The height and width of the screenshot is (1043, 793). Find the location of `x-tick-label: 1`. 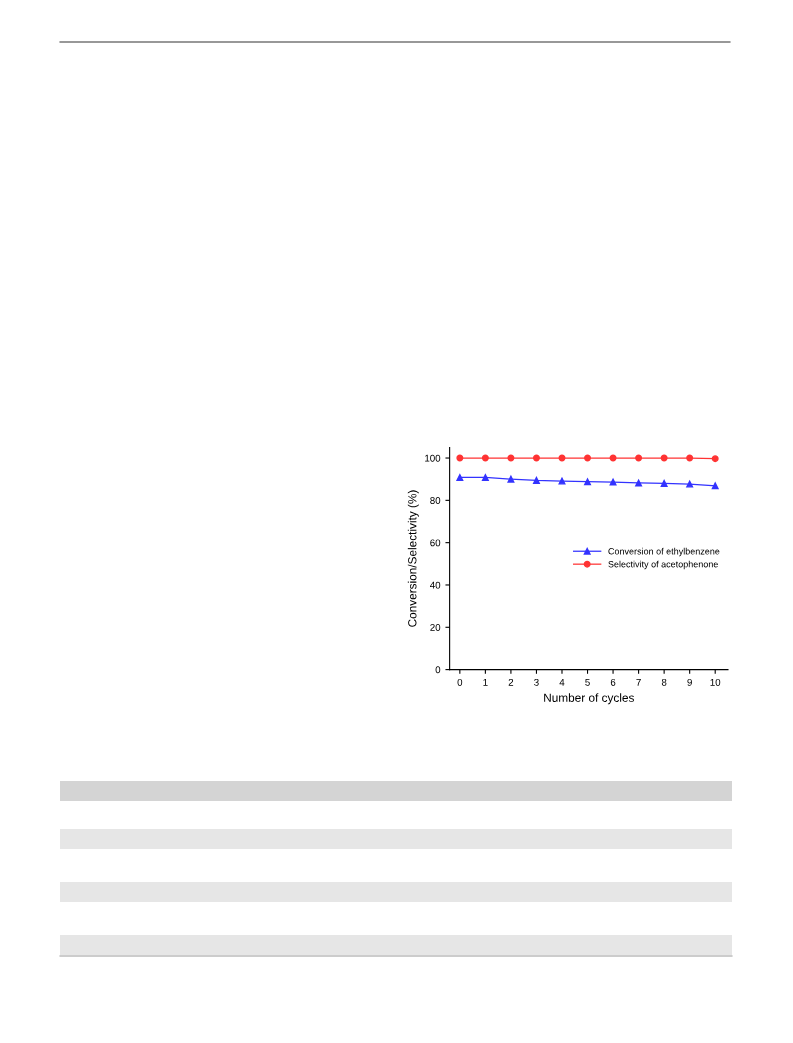

x-tick-label: 1 is located at coordinates (485, 682).